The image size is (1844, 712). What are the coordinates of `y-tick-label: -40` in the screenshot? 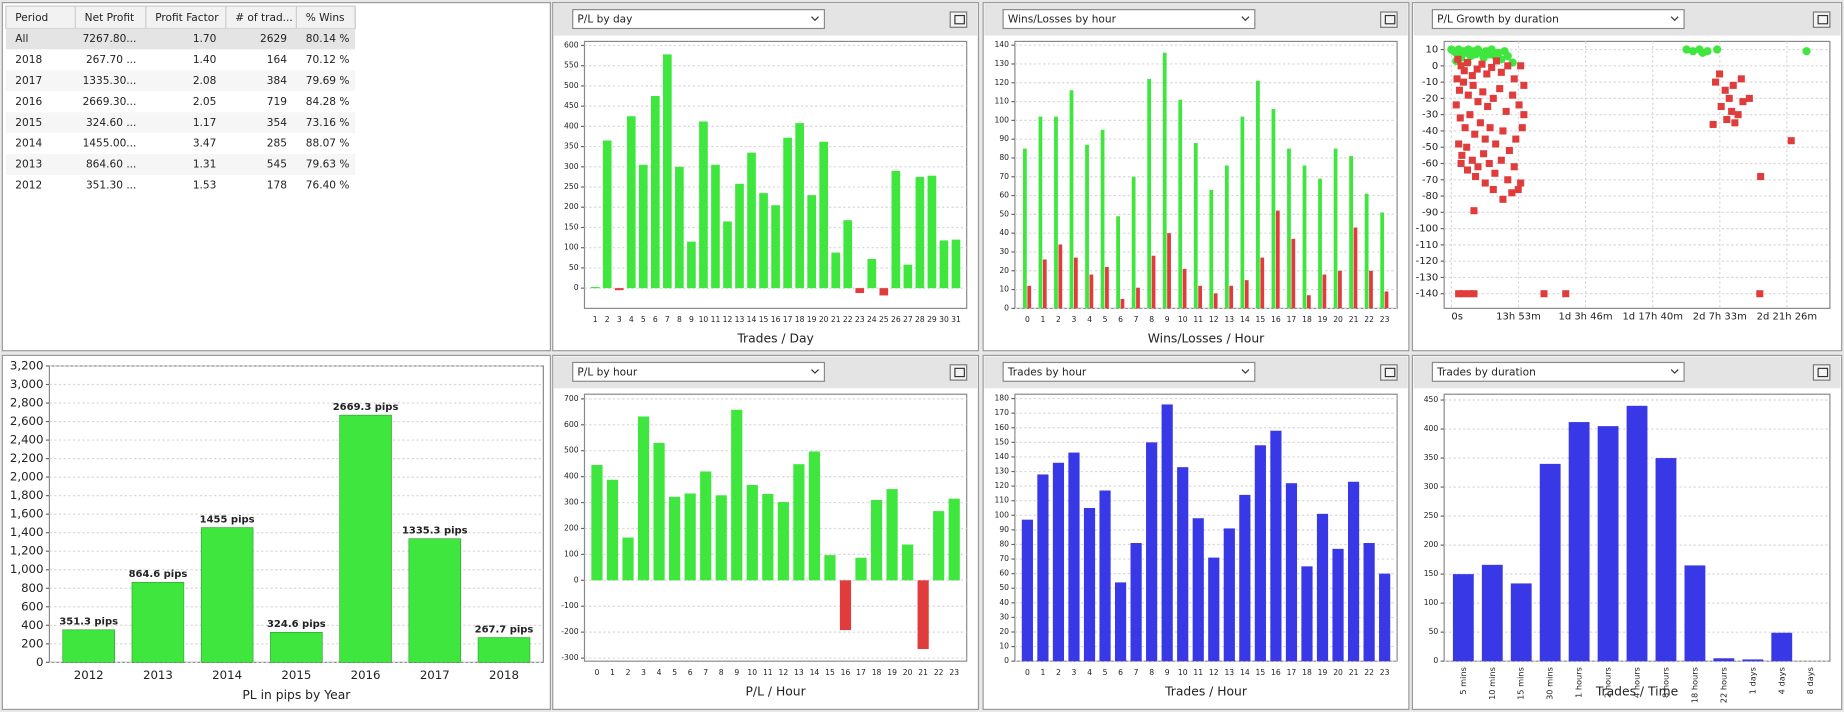 It's located at (1430, 131).